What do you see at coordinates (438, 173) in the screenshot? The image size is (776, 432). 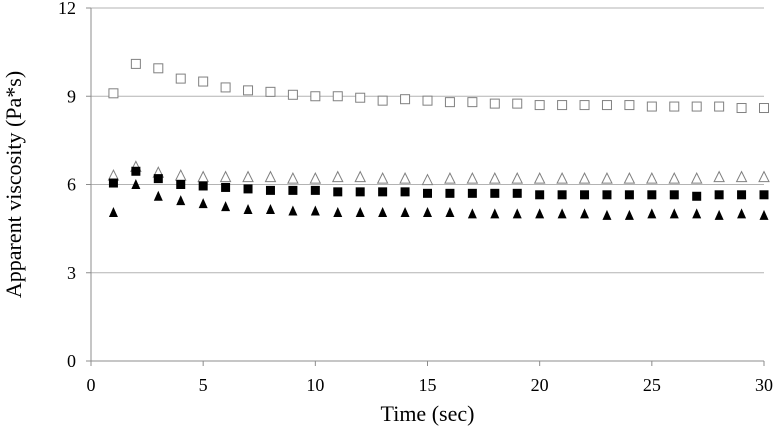 I see `series-open-triangle` at bounding box center [438, 173].